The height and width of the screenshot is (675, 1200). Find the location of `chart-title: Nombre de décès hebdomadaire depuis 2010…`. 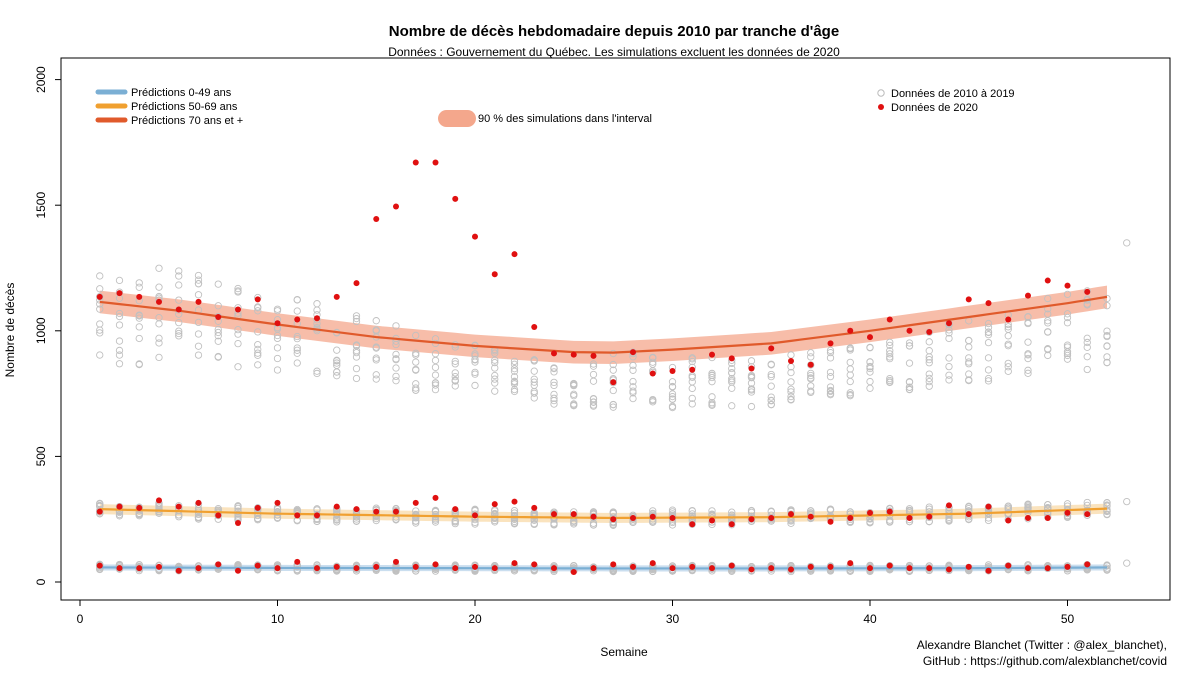

chart-title: Nombre de décès hebdomadaire depuis 2010… is located at coordinates (614, 31).